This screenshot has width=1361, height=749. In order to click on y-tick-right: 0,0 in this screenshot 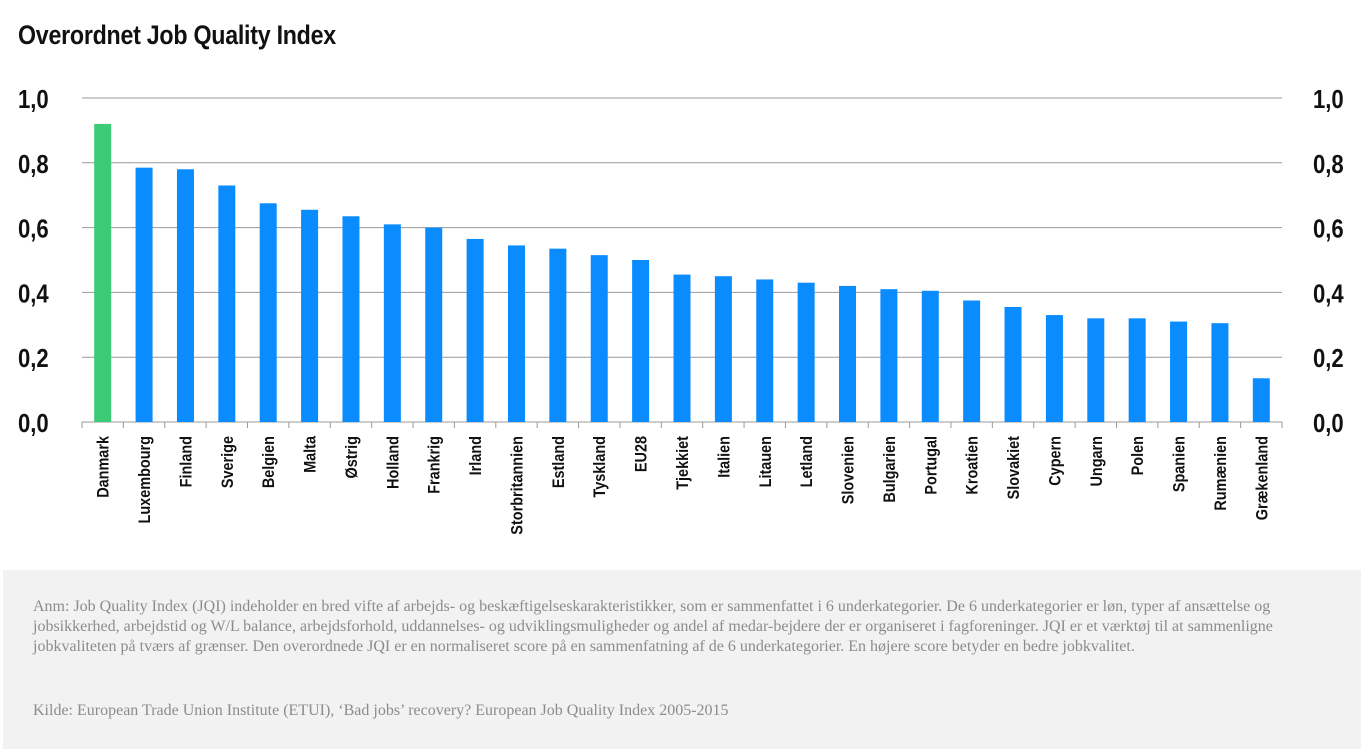, I will do `click(1328, 423)`.